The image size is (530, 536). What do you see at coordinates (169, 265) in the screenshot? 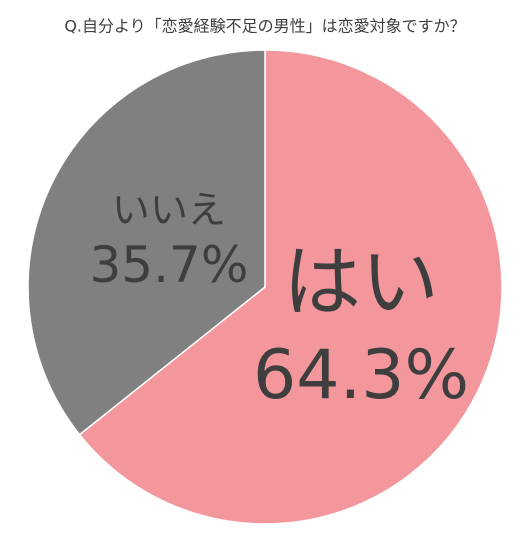
I see `slice-value-label: 35.7%` at bounding box center [169, 265].